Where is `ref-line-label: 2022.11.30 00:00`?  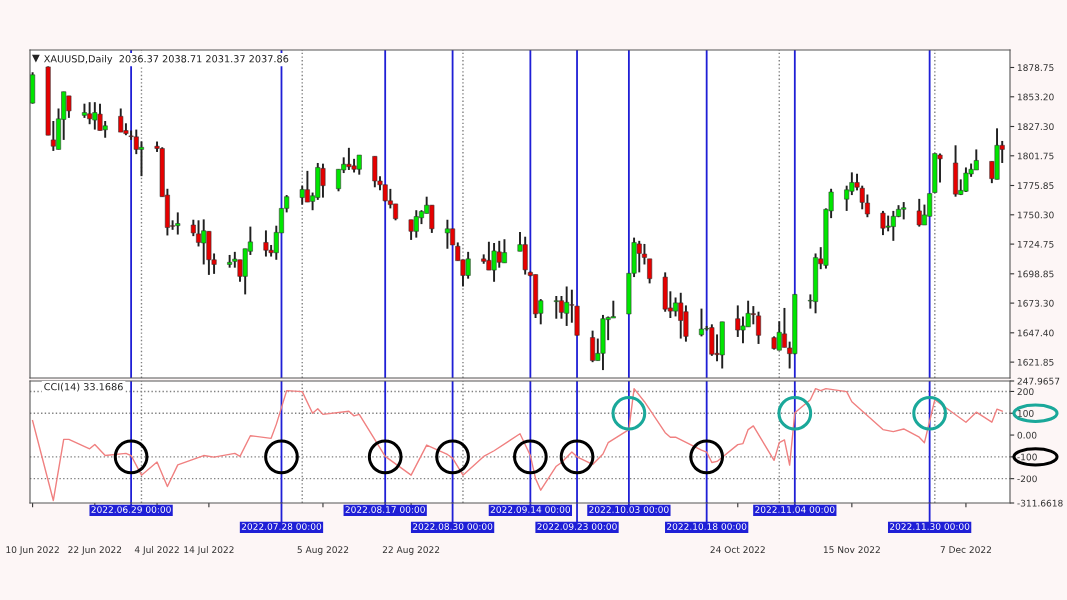
ref-line-label: 2022.11.30 00:00 is located at coordinates (930, 526).